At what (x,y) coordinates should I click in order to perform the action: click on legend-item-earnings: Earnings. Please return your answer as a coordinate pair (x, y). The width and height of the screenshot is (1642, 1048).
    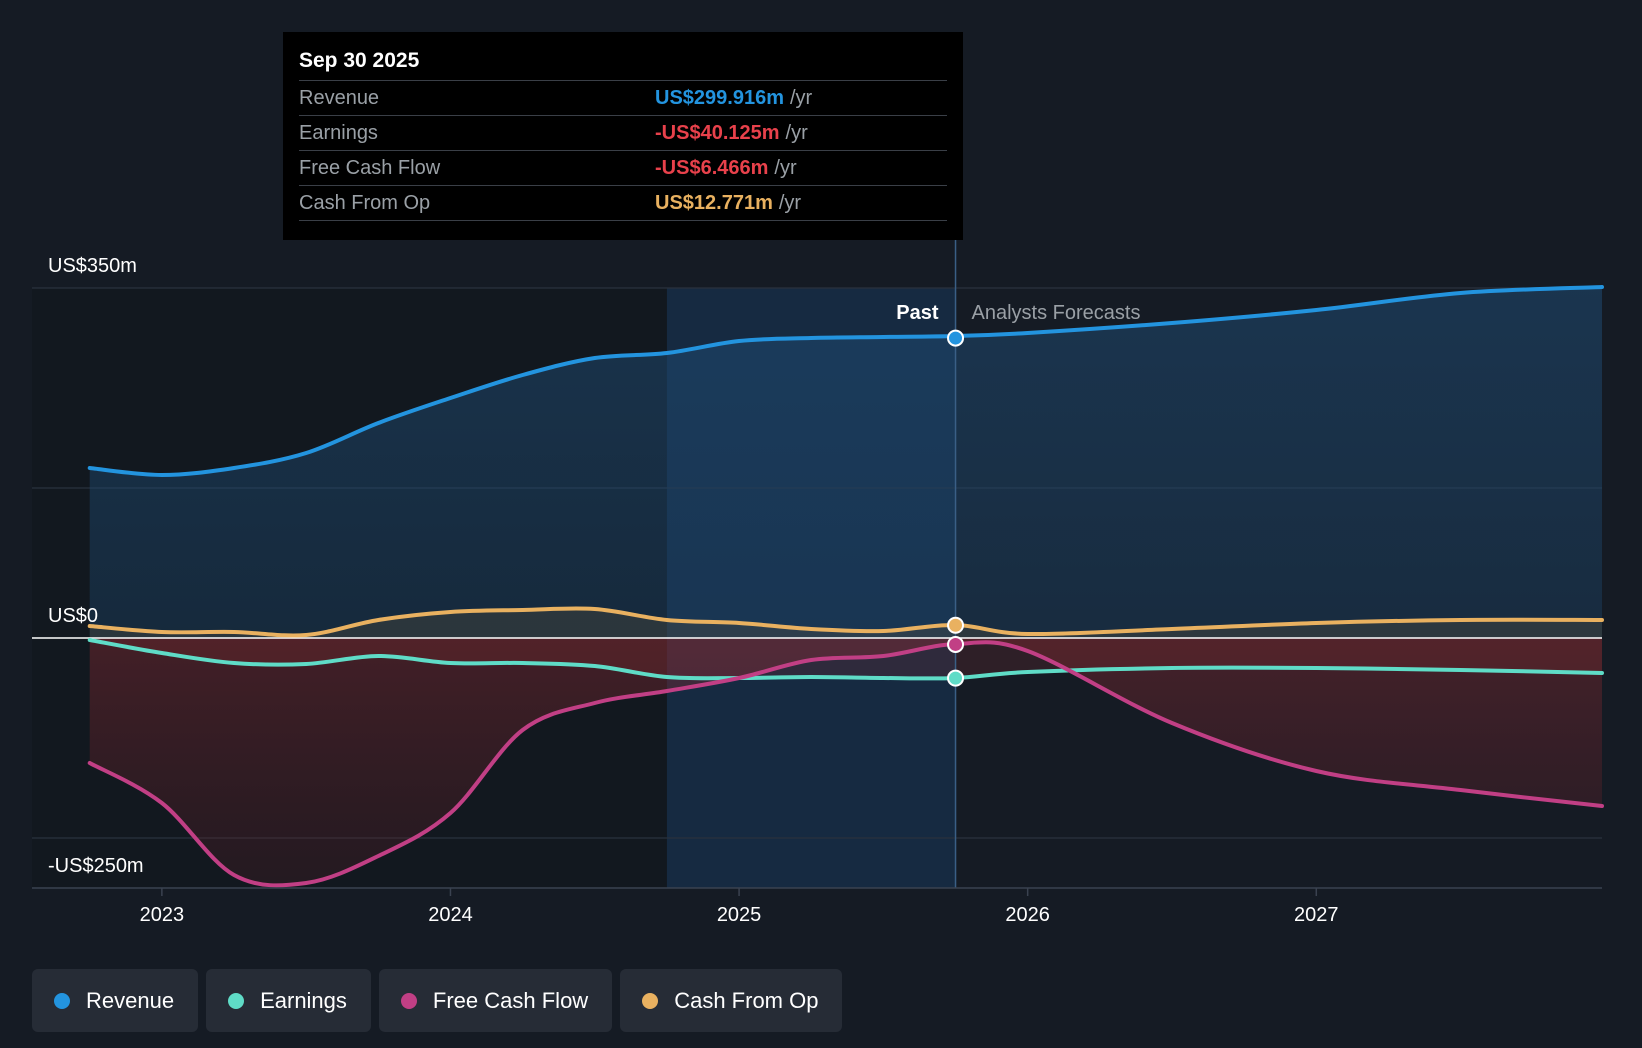
    Looking at the image, I should click on (288, 1000).